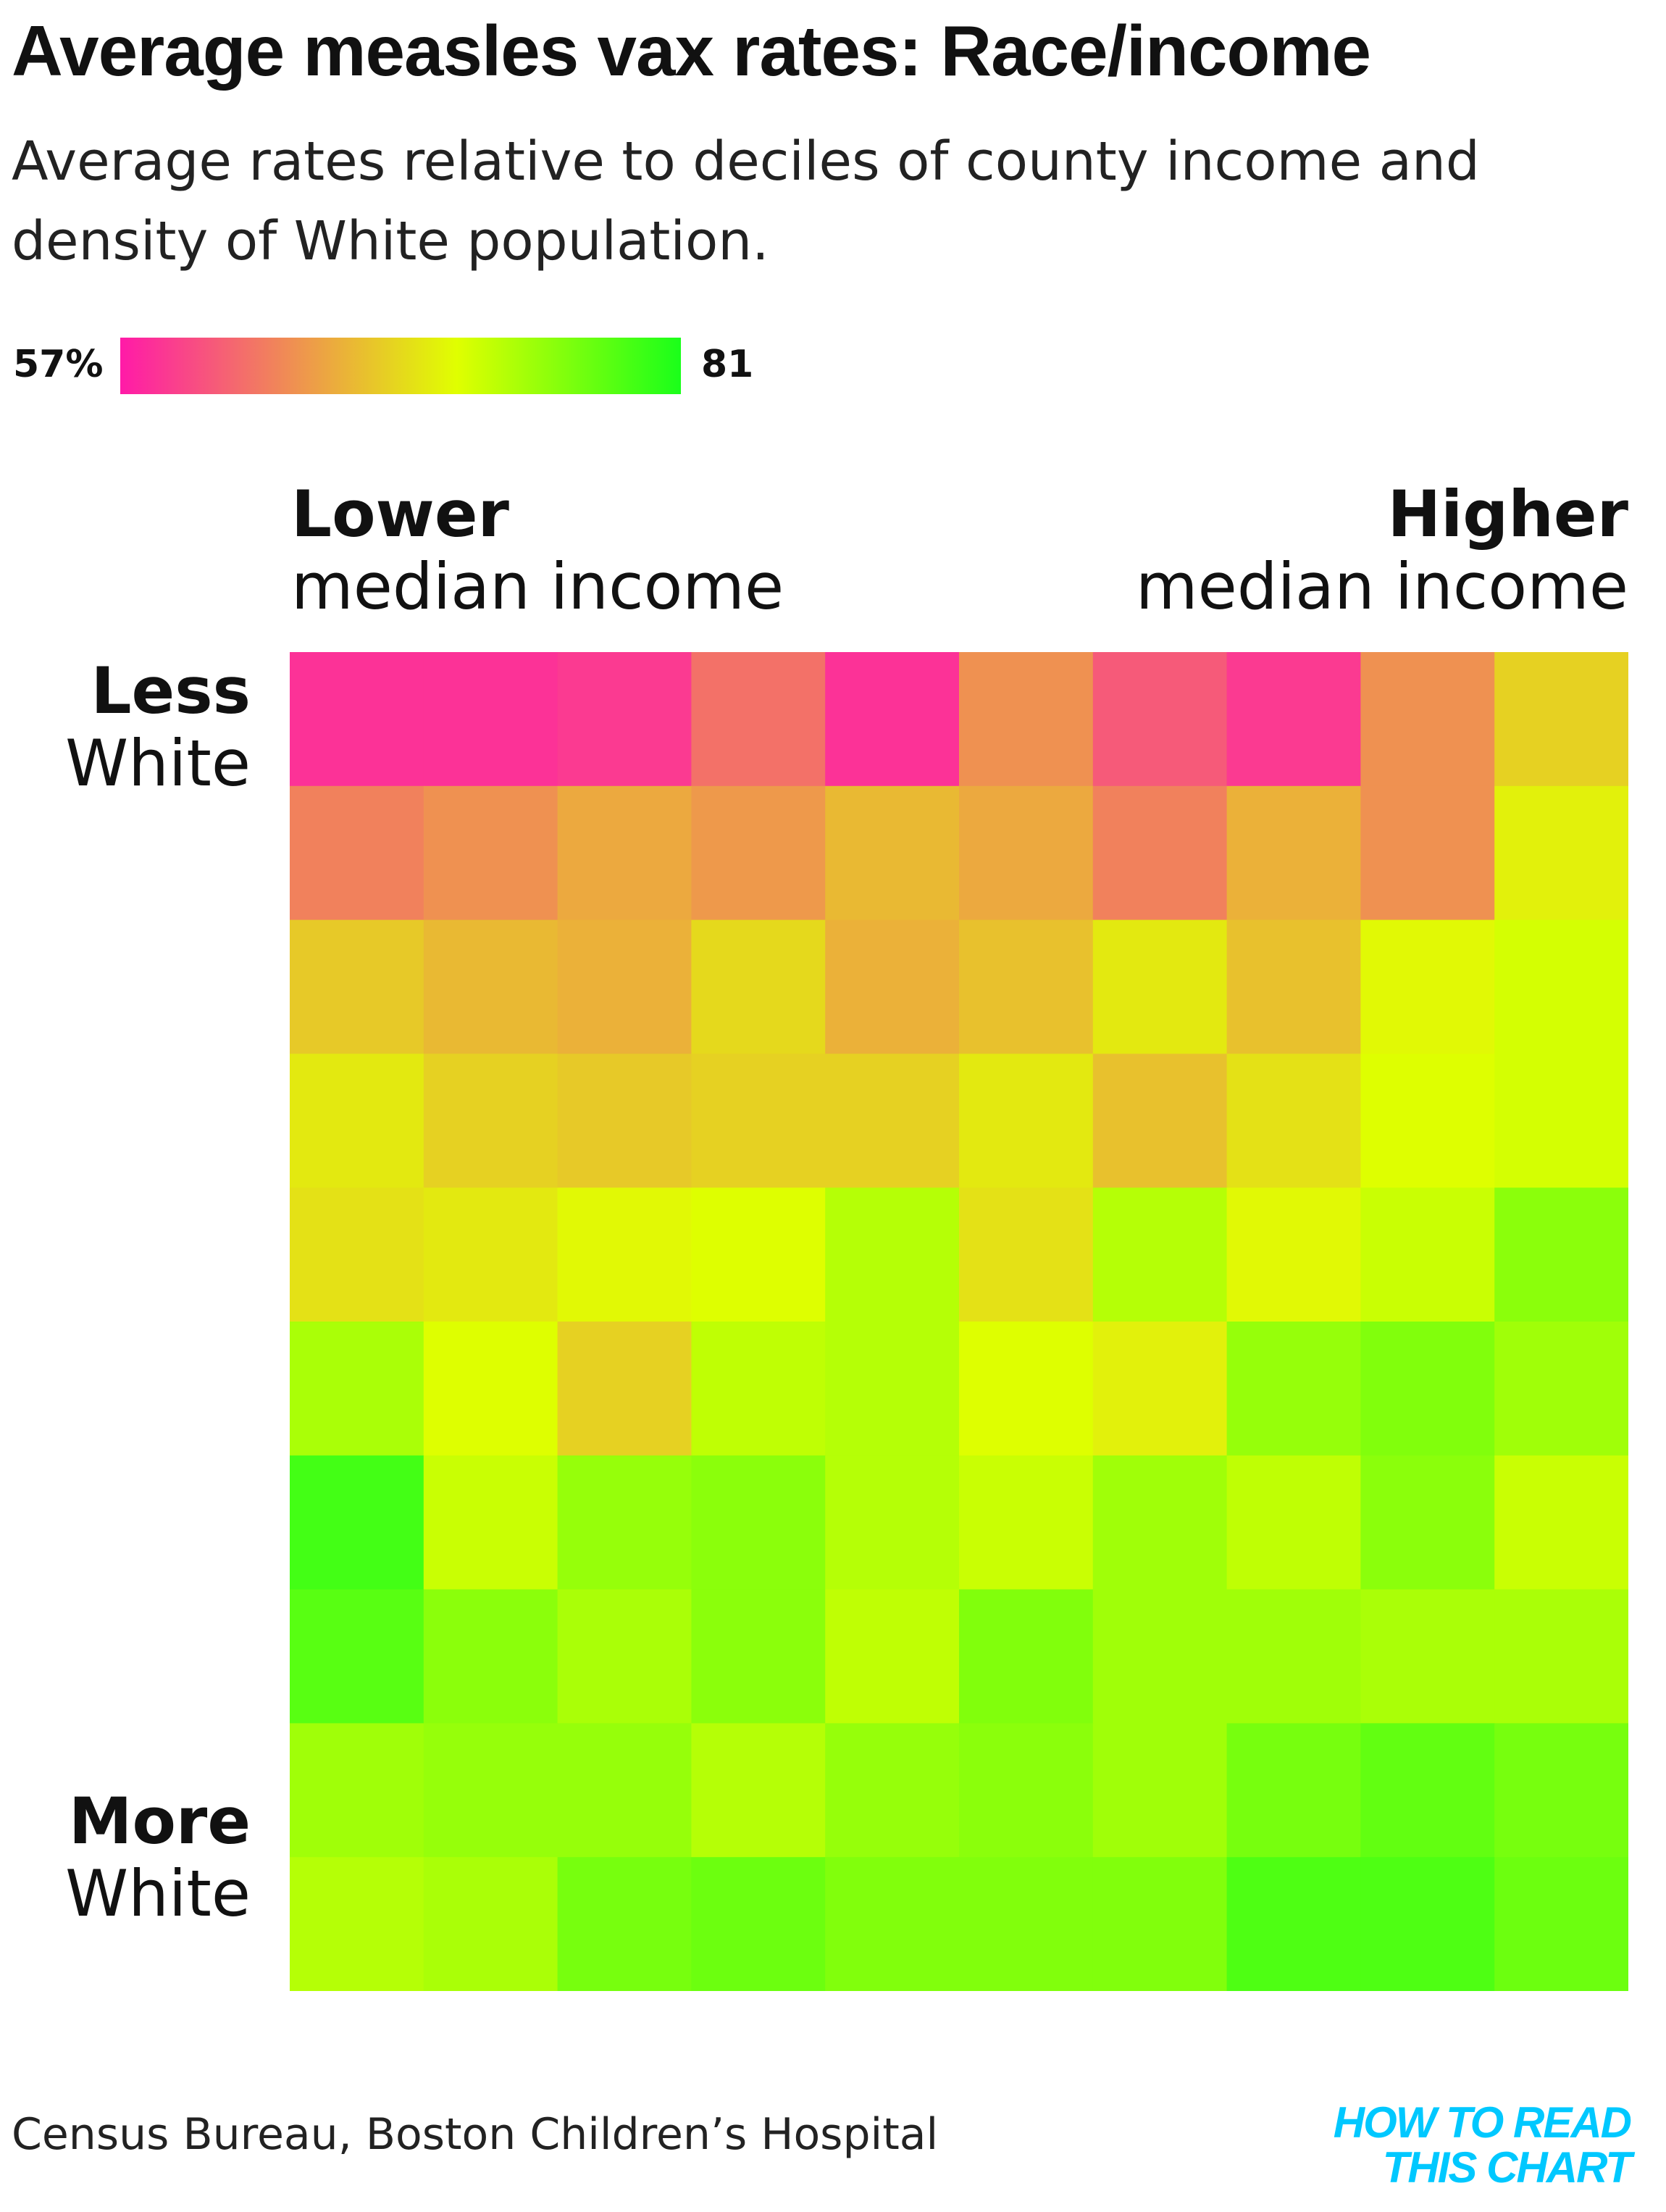  Describe the element at coordinates (490, 1120) in the screenshot. I see `heatmap-cell-r4-c2` at that location.